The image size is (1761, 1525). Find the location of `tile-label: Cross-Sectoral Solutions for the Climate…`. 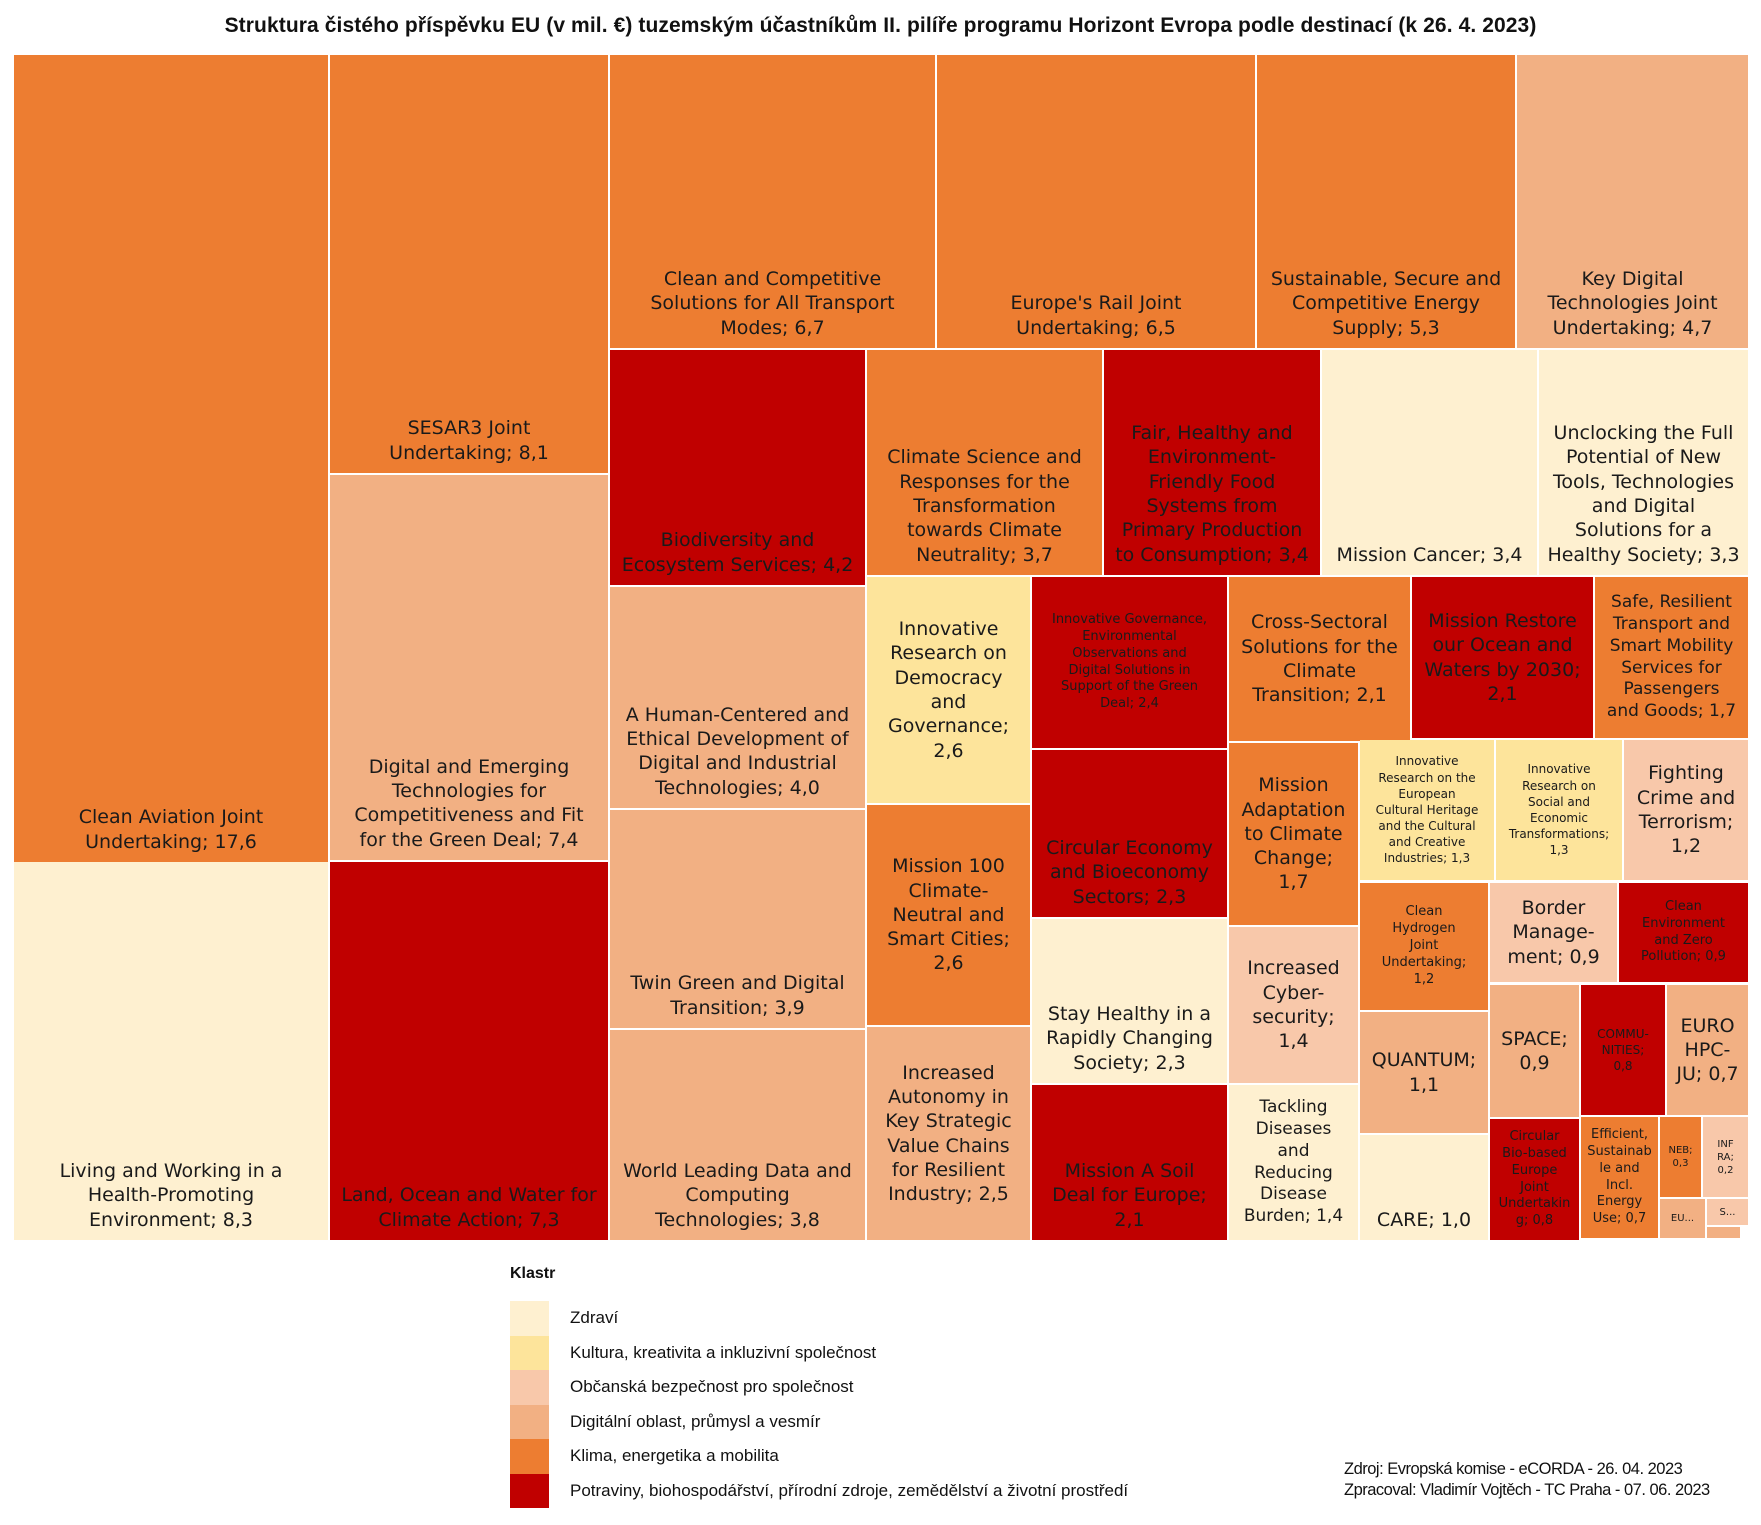

tile-label: Cross-Sectoral Solutions for the Climate… is located at coordinates (1319, 659).